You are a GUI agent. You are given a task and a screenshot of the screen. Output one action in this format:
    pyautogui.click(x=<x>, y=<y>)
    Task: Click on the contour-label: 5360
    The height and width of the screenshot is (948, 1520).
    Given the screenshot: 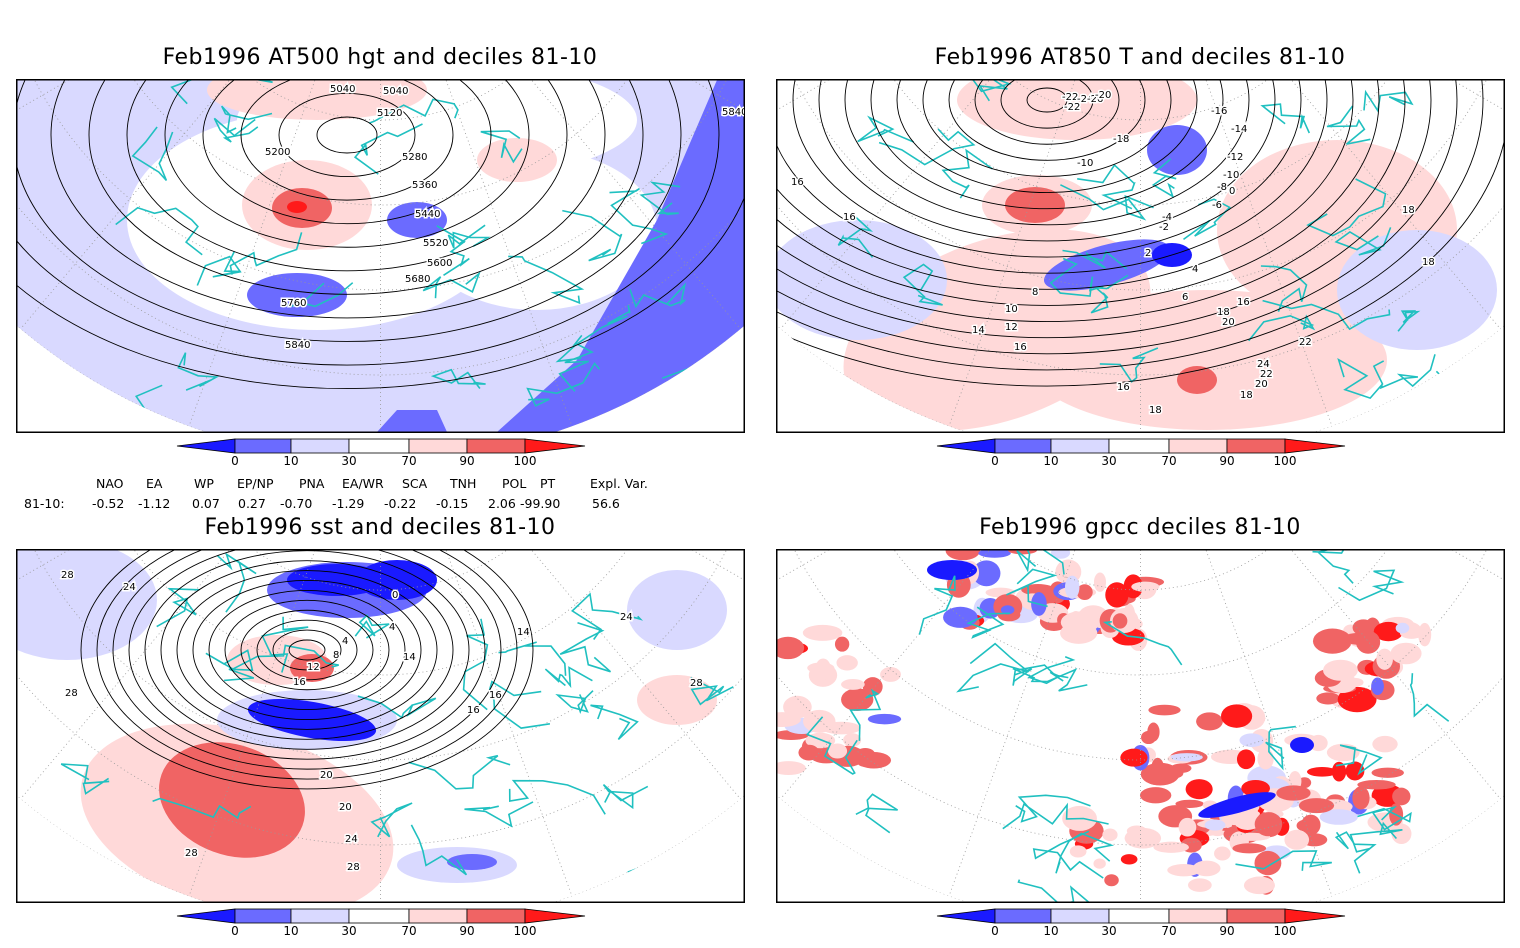 What is the action you would take?
    pyautogui.click(x=424, y=185)
    